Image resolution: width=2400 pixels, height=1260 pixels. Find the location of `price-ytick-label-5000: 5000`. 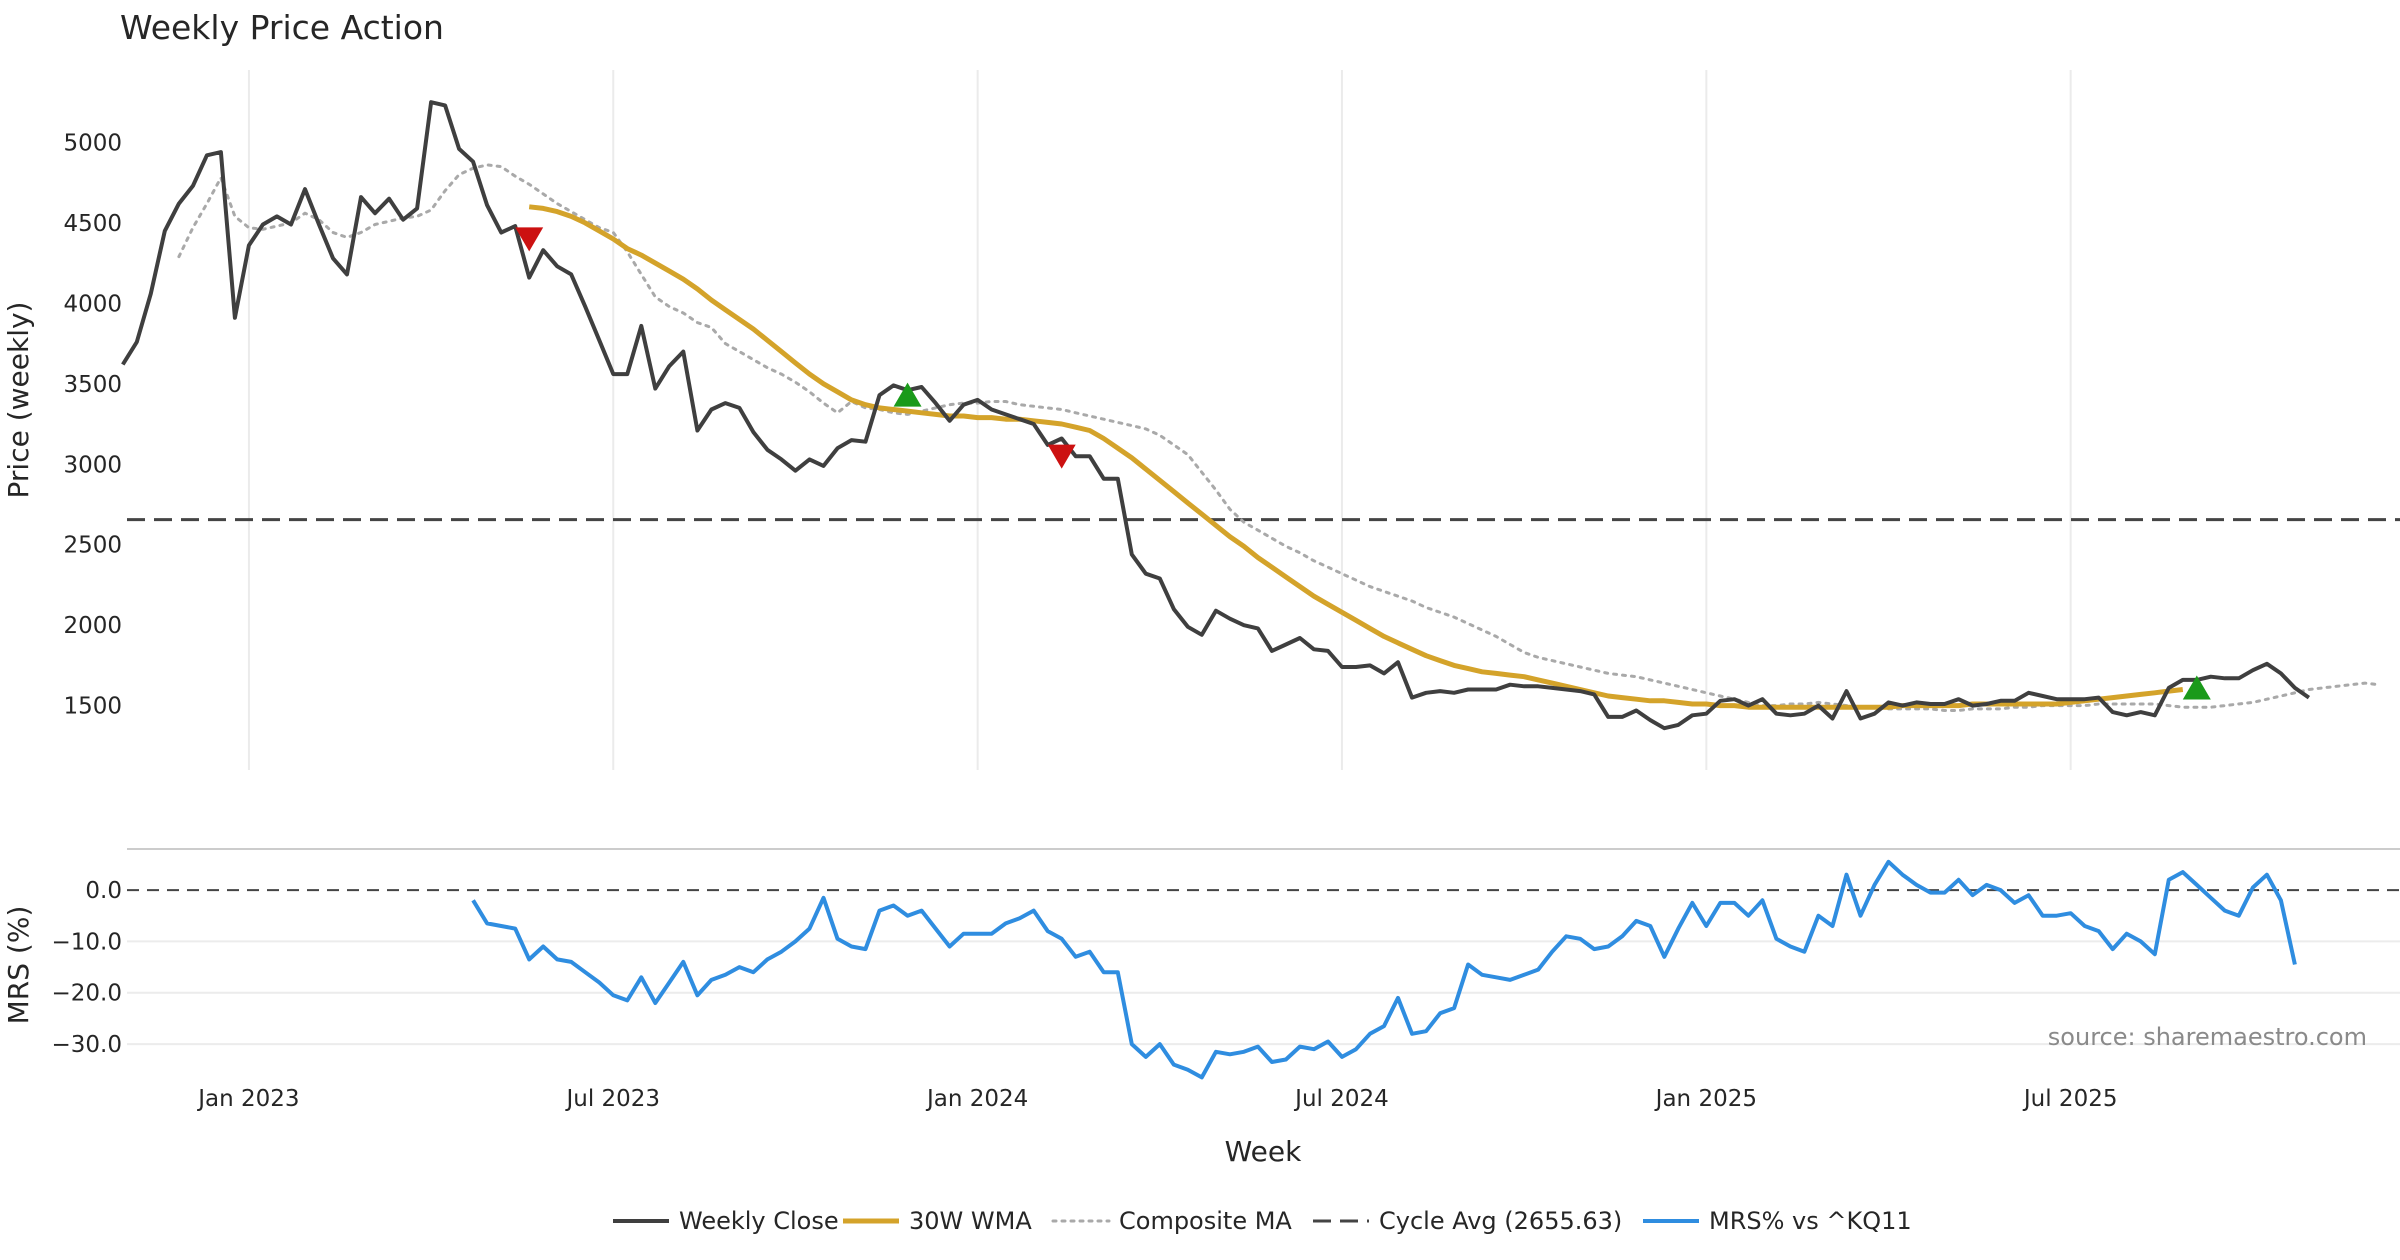

price-ytick-label-5000: 5000 is located at coordinates (92, 143).